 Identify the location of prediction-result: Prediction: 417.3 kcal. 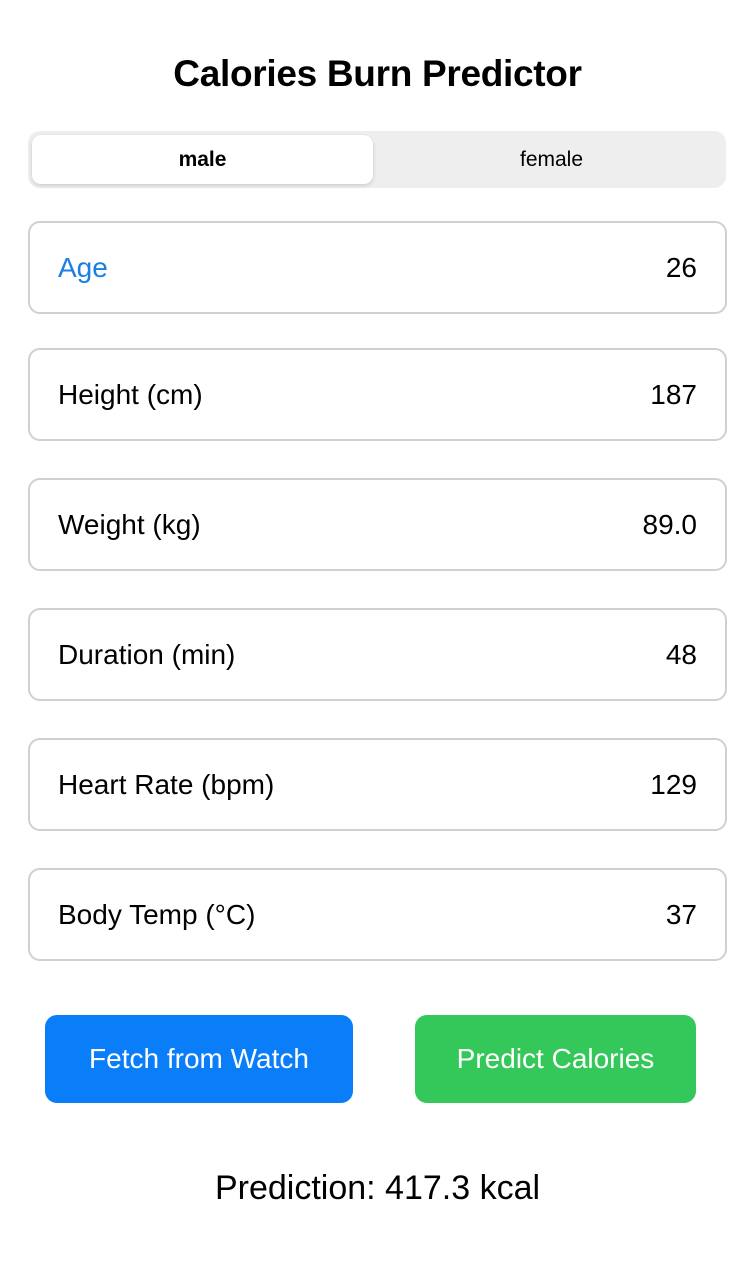
(377, 1188).